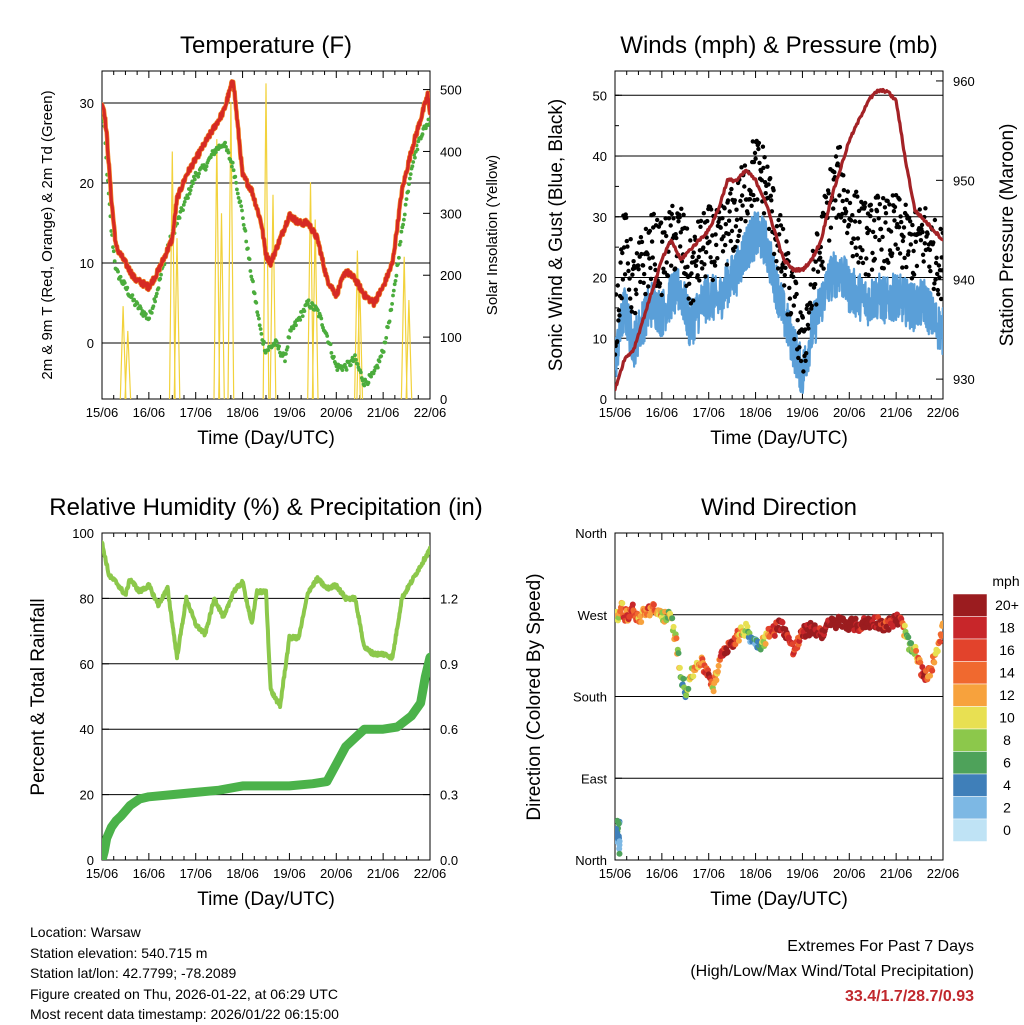  I want to click on winds-ytick-label: 40, so click(600, 156).